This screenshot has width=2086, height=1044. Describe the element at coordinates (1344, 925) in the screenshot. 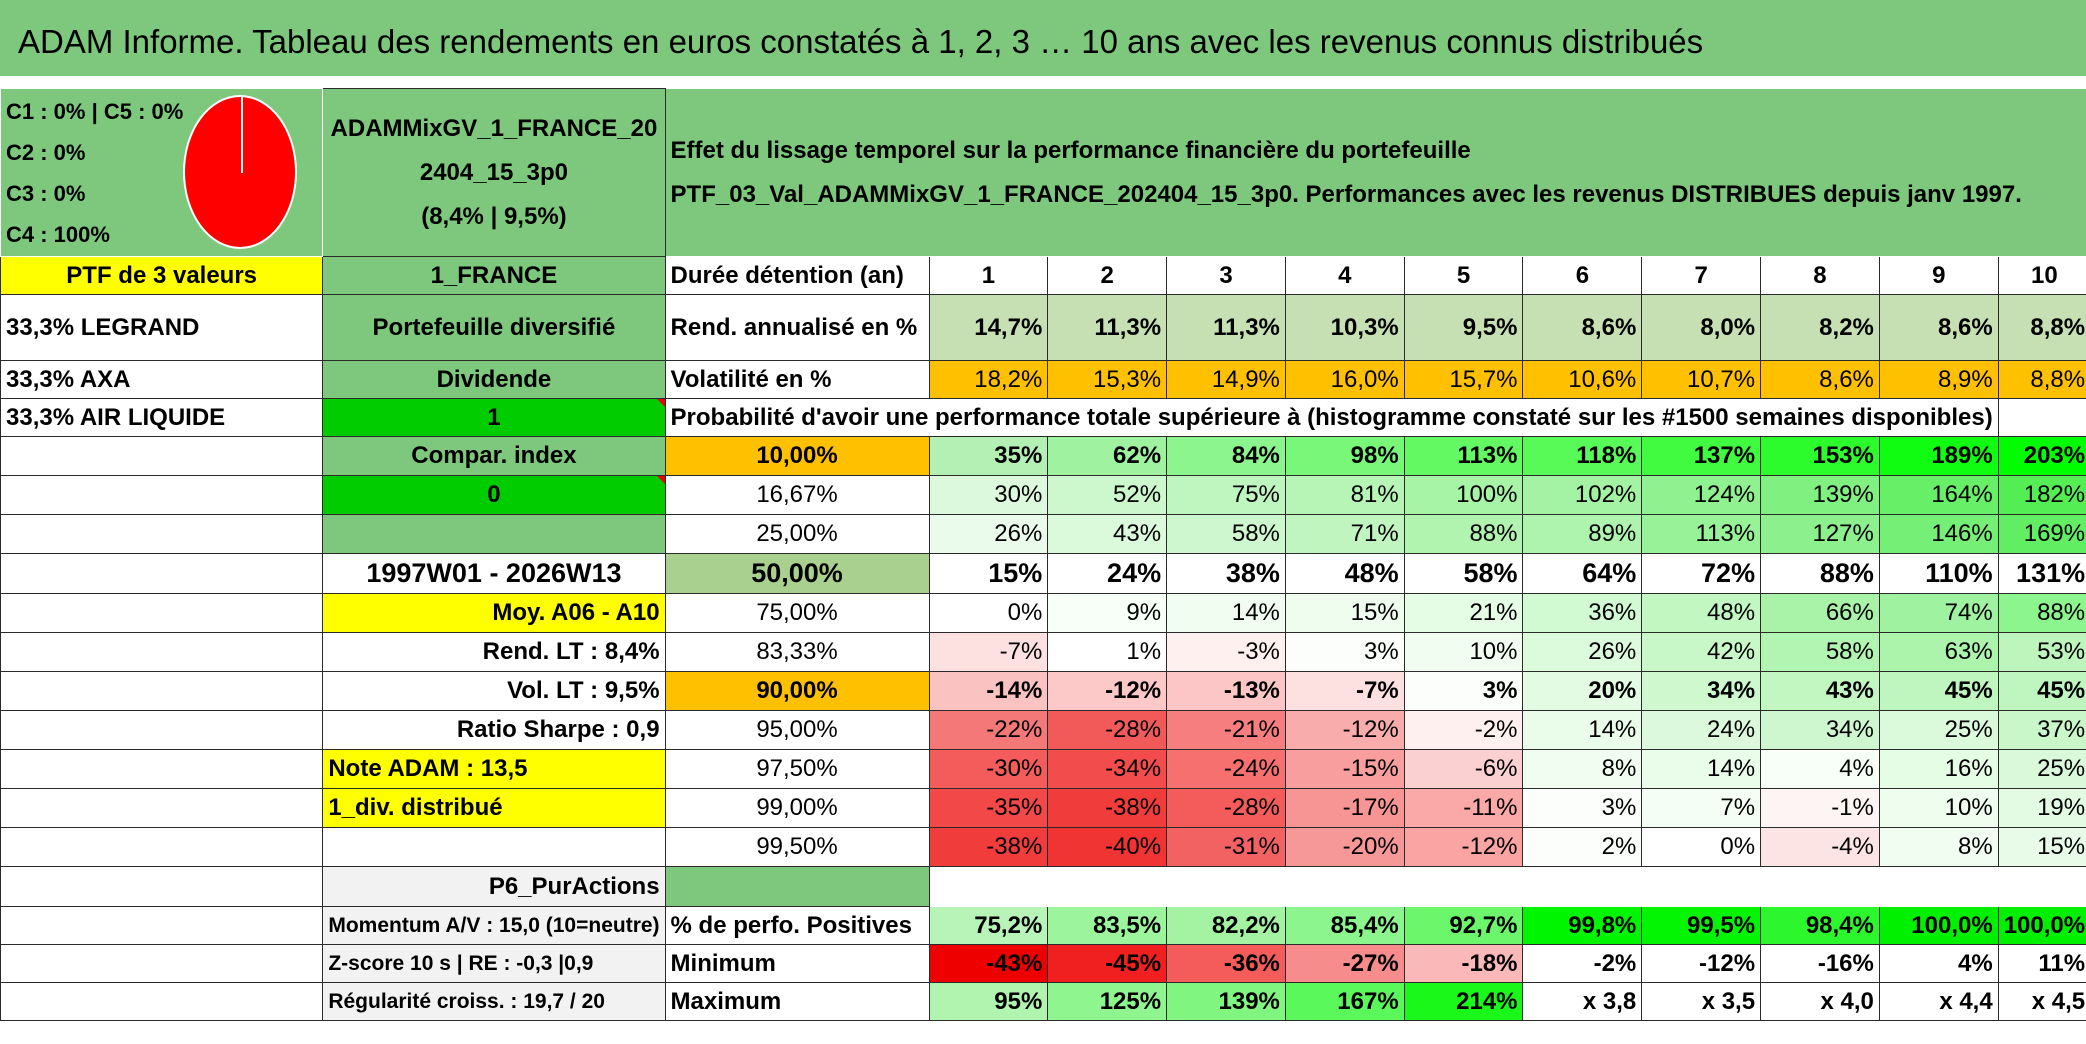

I see `positive-perf-cell: 85,4%` at that location.